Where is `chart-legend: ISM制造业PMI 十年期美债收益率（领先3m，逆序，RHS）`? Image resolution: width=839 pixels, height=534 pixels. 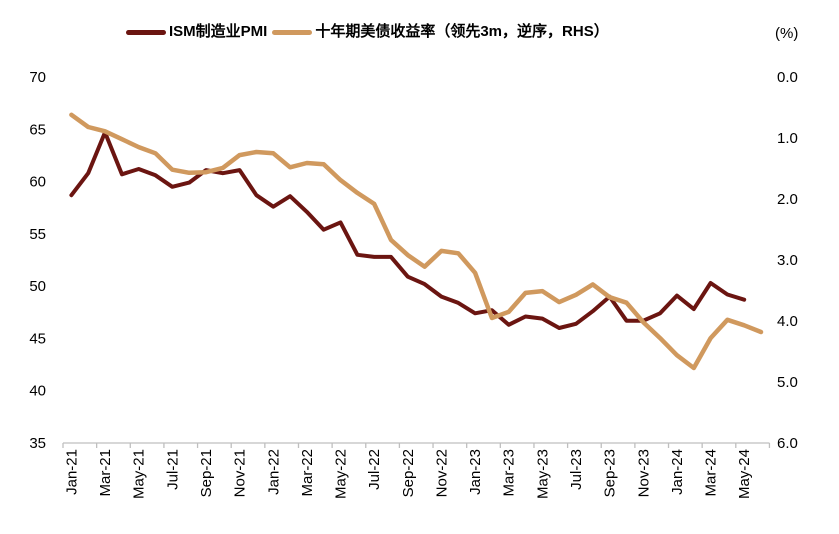
chart-legend: ISM制造业PMI 十年期美债收益率（领先3m，逆序，RHS） is located at coordinates (367, 32).